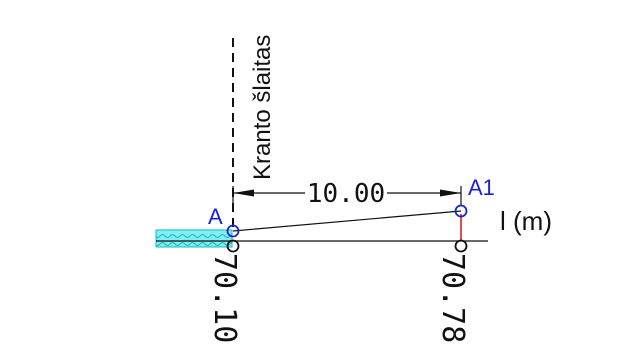 The height and width of the screenshot is (360, 637). What do you see at coordinates (452, 298) in the screenshot?
I see `point-a1-elevation: 70.78` at bounding box center [452, 298].